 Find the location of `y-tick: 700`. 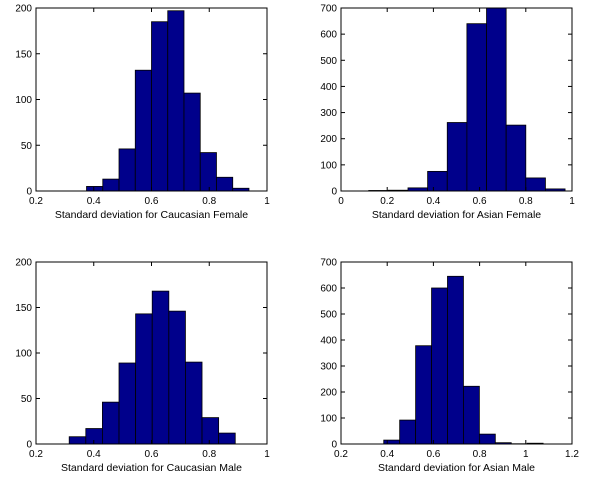

y-tick: 700 is located at coordinates (446, 263).